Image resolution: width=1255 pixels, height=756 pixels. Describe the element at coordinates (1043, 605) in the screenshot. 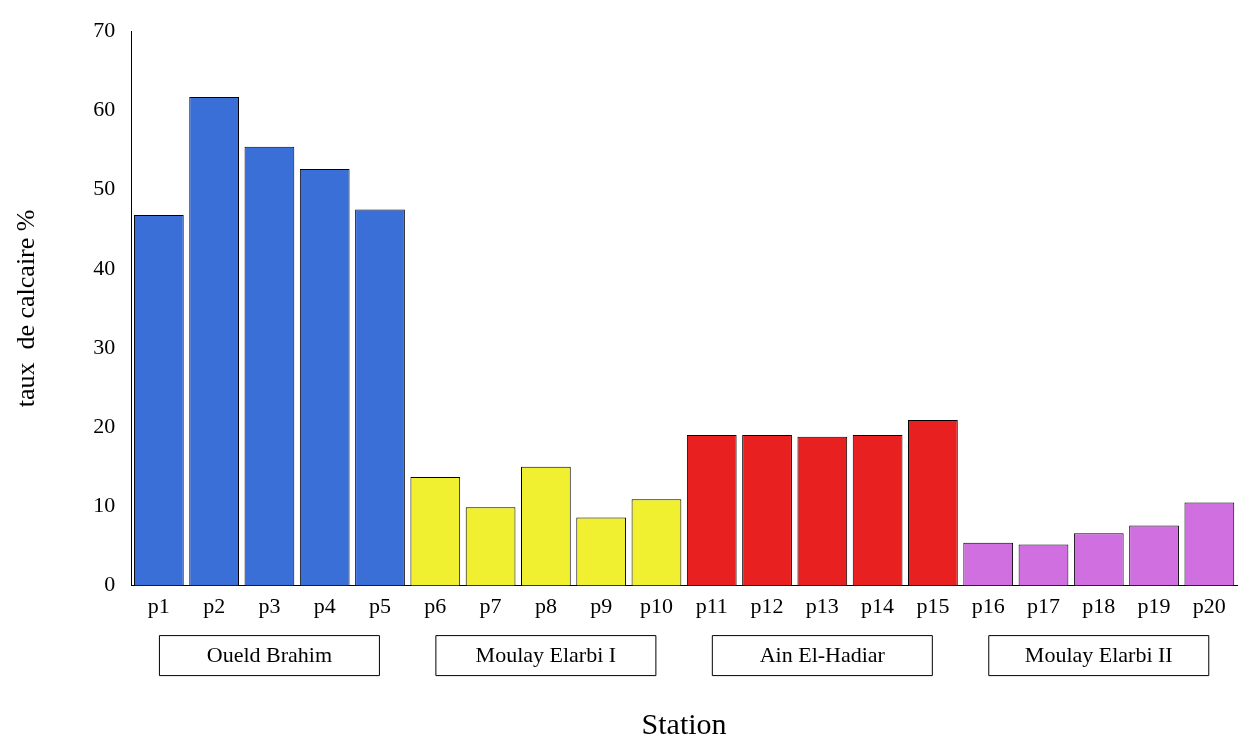

I see `x-tick-label: p17` at that location.